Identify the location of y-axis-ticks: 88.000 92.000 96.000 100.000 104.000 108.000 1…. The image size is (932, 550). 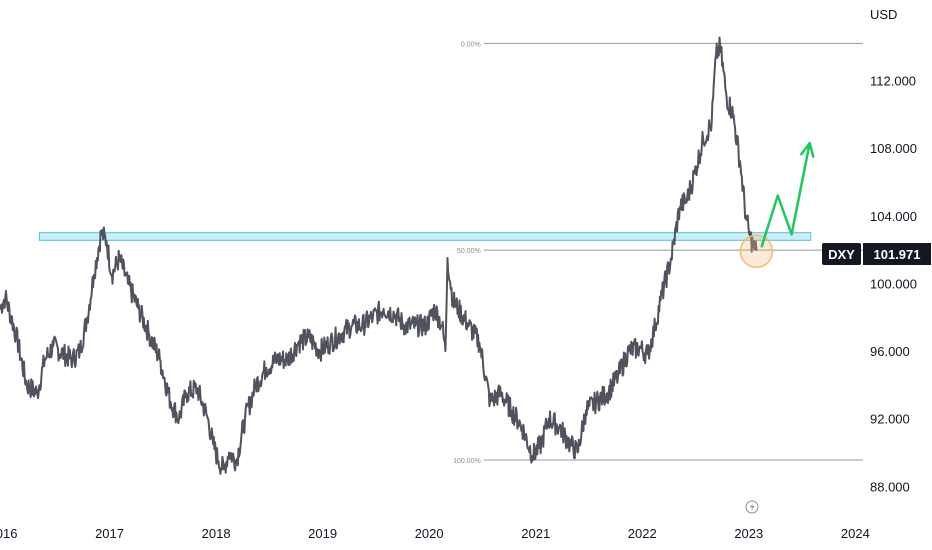
(893, 284).